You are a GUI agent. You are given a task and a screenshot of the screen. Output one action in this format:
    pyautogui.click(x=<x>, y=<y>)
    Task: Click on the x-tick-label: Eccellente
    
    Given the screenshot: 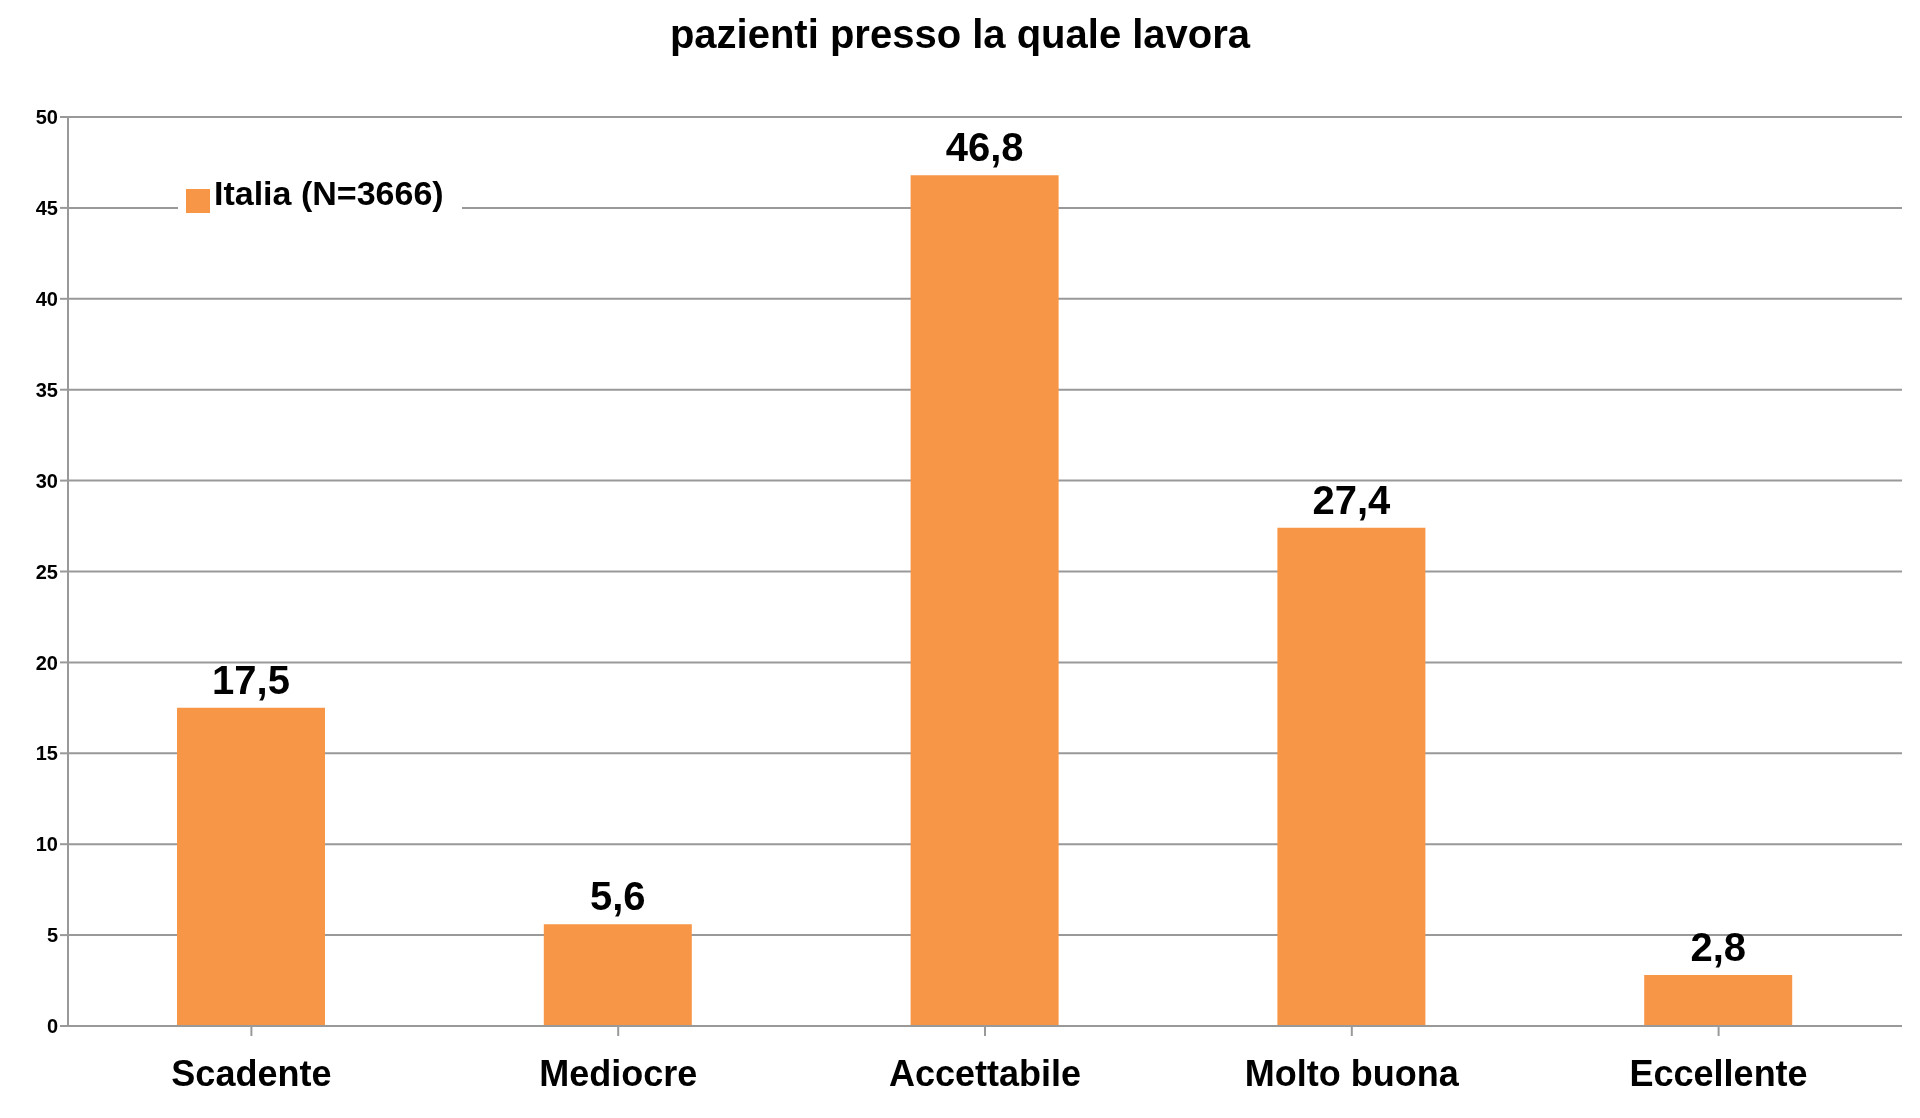 What is the action you would take?
    pyautogui.click(x=1718, y=1073)
    